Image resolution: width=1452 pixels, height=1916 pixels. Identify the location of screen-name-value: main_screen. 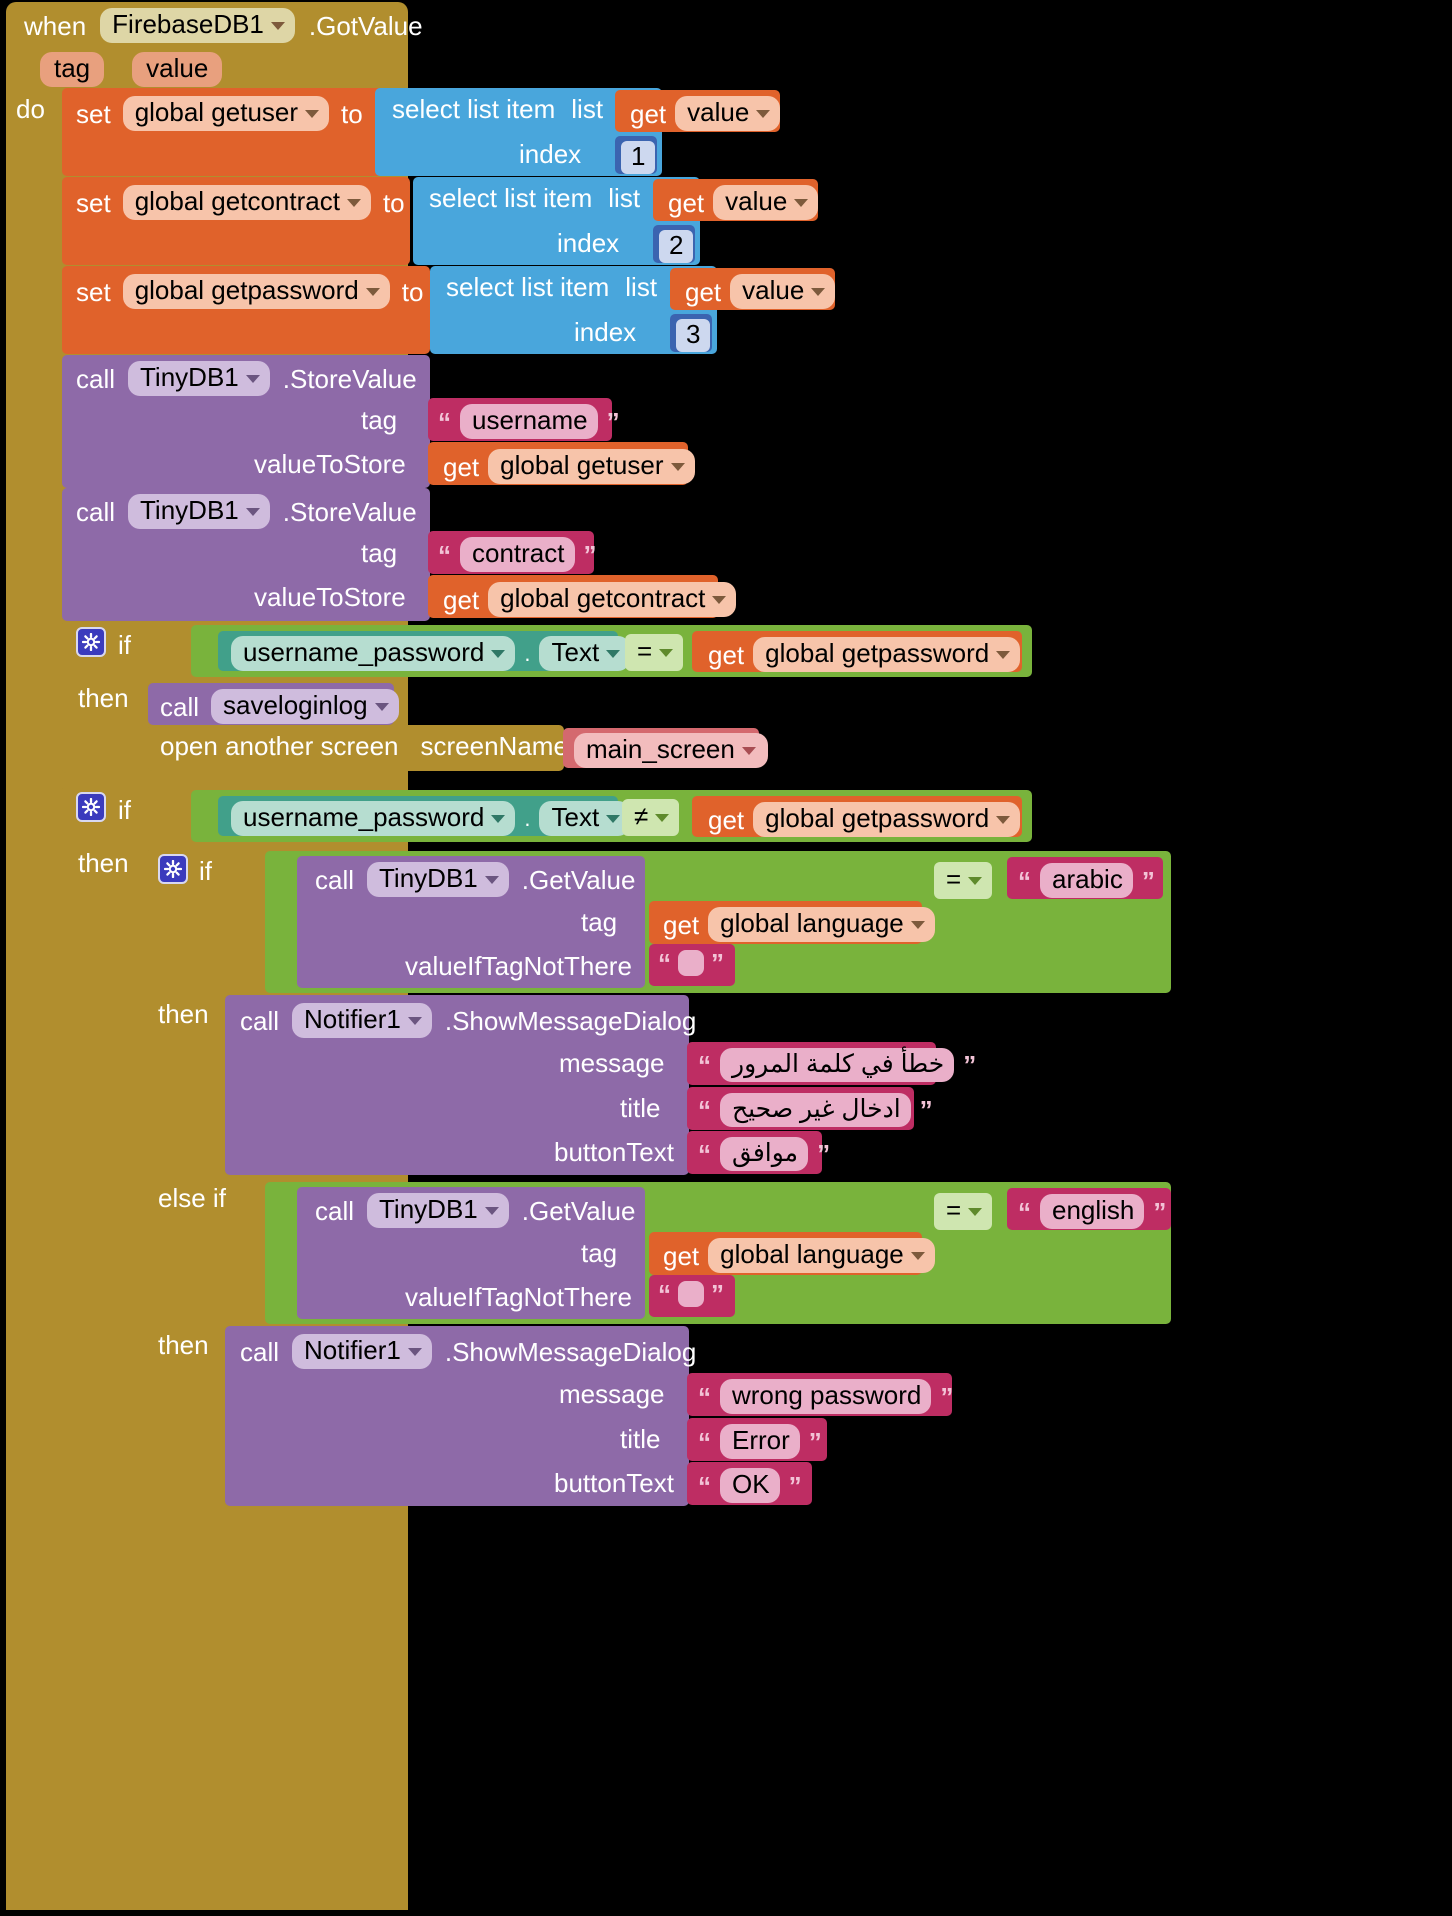
(671, 751).